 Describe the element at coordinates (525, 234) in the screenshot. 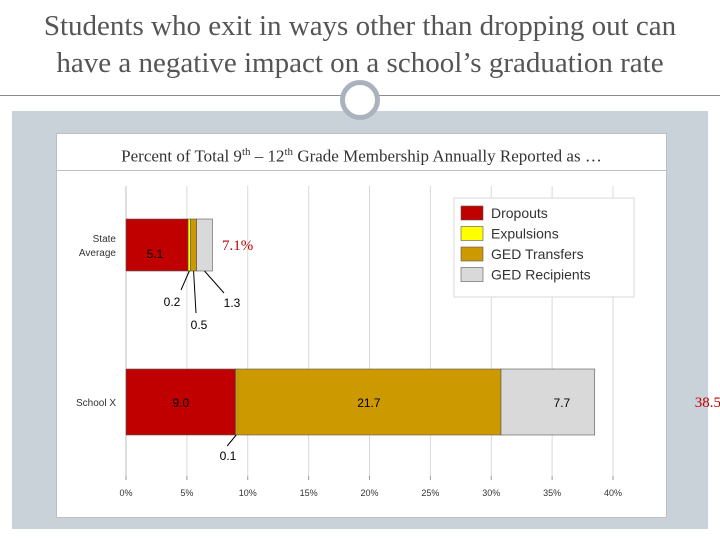

I see `legend-label: Expulsions` at that location.